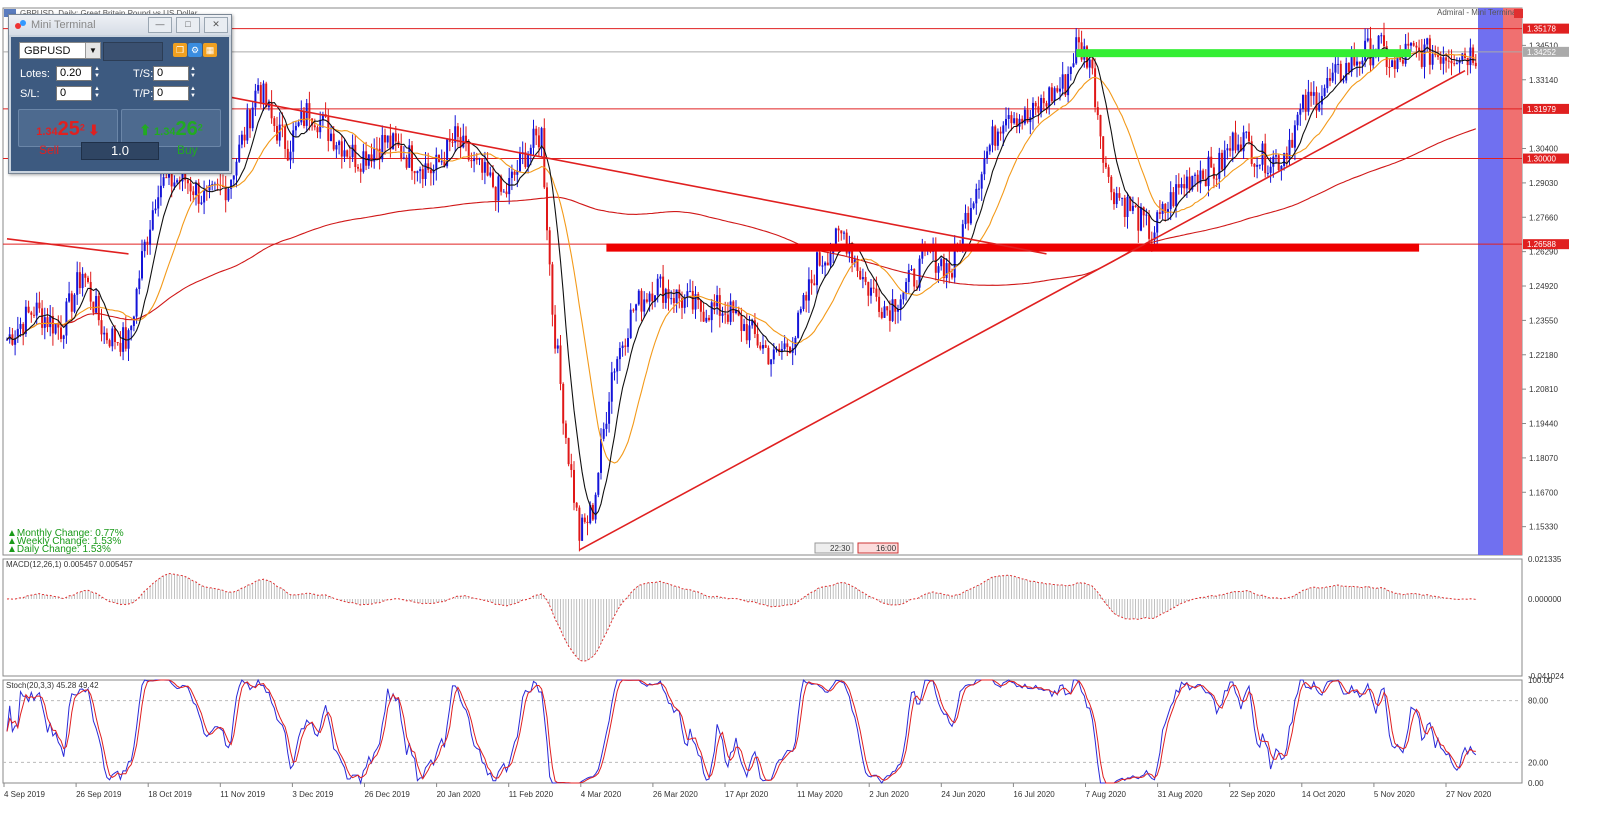 The width and height of the screenshot is (1600, 815). Describe the element at coordinates (1545, 599) in the screenshot. I see `macd-tick-label: 0.000000` at that location.